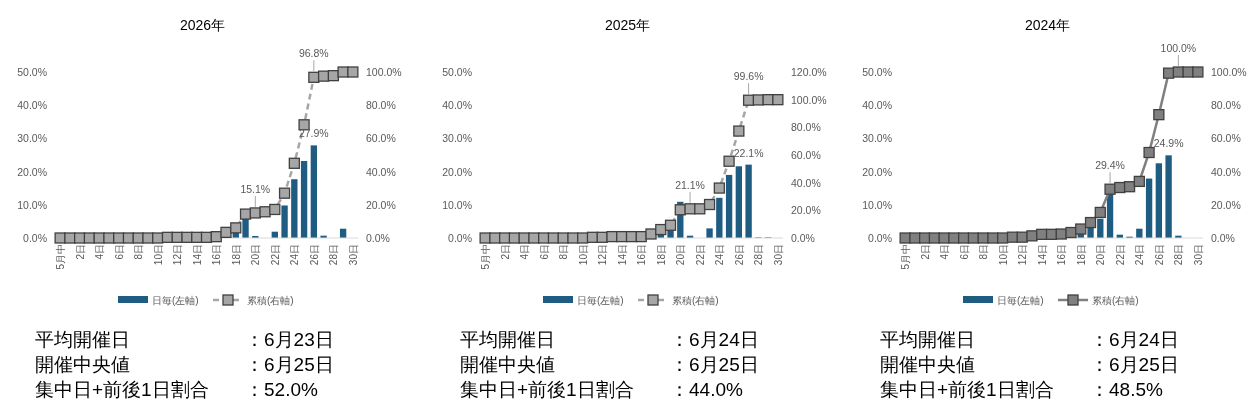 The width and height of the screenshot is (1254, 408). Describe the element at coordinates (690, 184) in the screenshot. I see `data-label: 21.1%` at that location.